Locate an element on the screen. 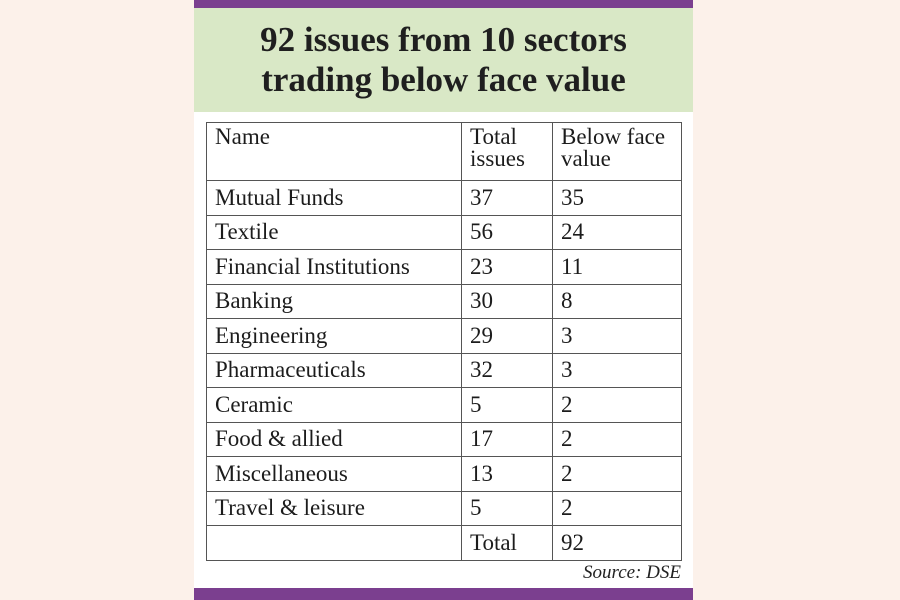  table-cell is located at coordinates (334, 543).